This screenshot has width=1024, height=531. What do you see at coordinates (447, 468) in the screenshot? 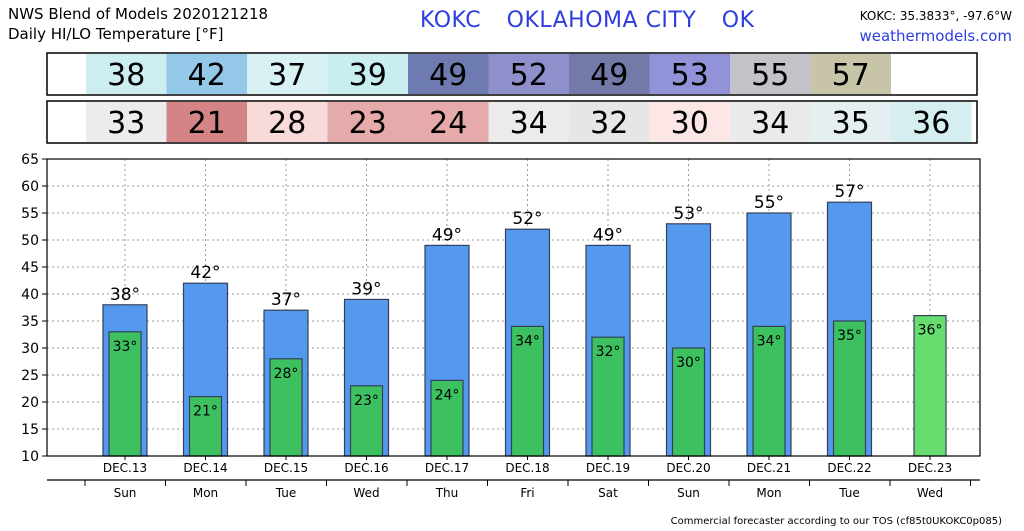
I see `x-date-label: DEC.17` at bounding box center [447, 468].